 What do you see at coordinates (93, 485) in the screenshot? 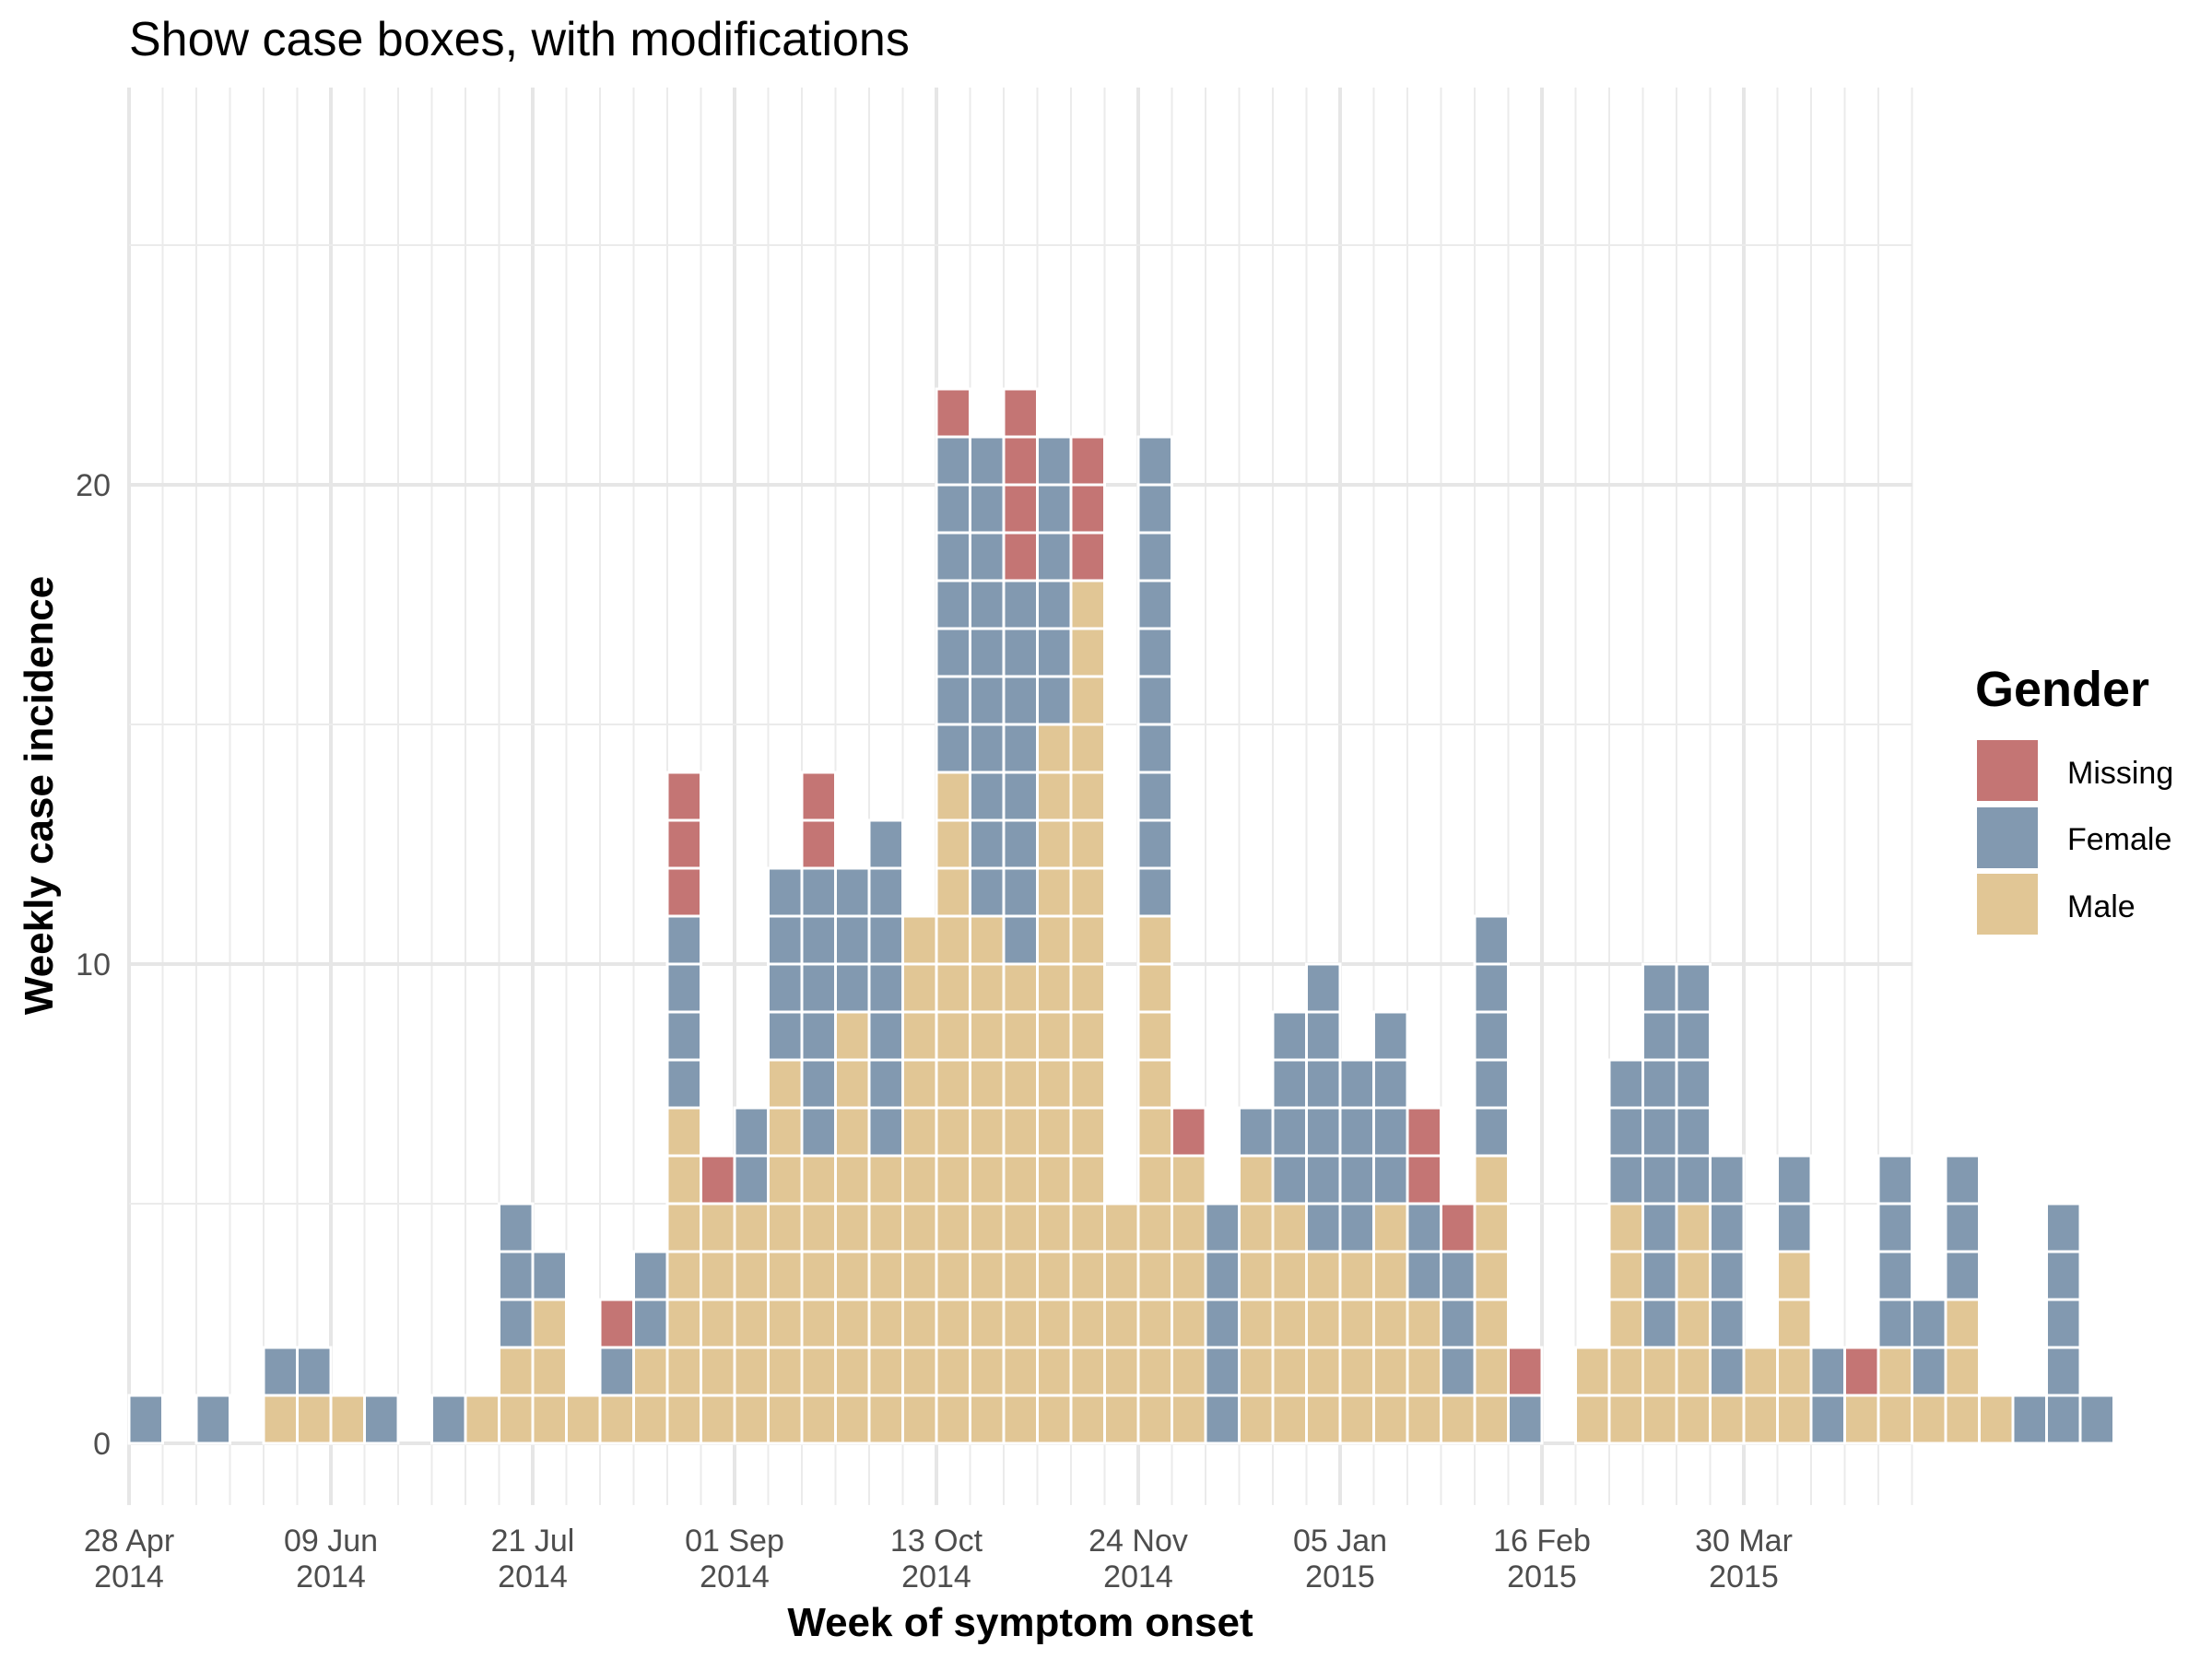
I see `y-tick-label: 20` at bounding box center [93, 485].